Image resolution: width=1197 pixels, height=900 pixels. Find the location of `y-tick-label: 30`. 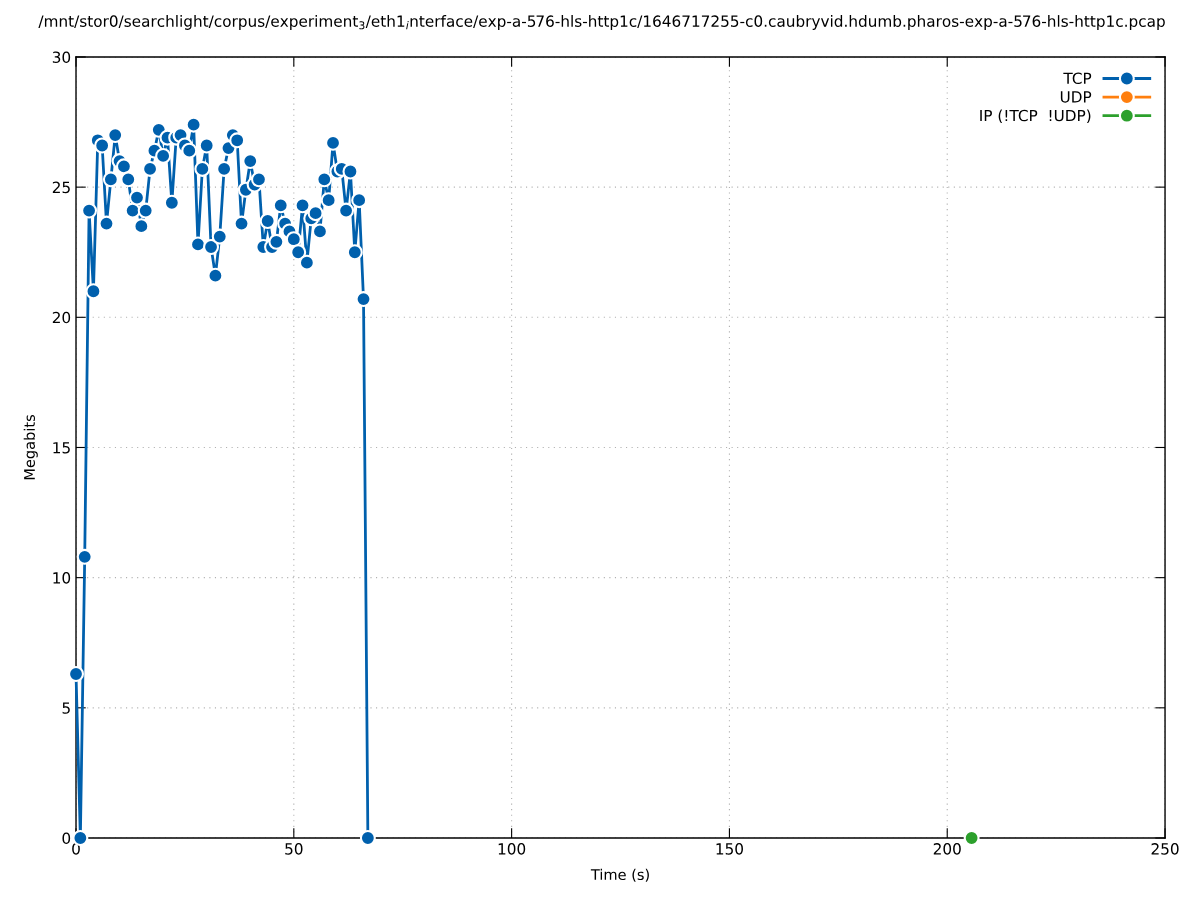

y-tick-label: 30 is located at coordinates (61, 57).